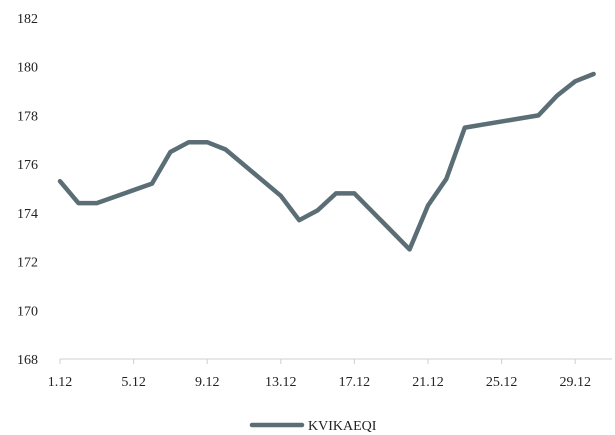 This screenshot has width=615, height=435. What do you see at coordinates (133, 382) in the screenshot?
I see `x-tick-label: 5.12` at bounding box center [133, 382].